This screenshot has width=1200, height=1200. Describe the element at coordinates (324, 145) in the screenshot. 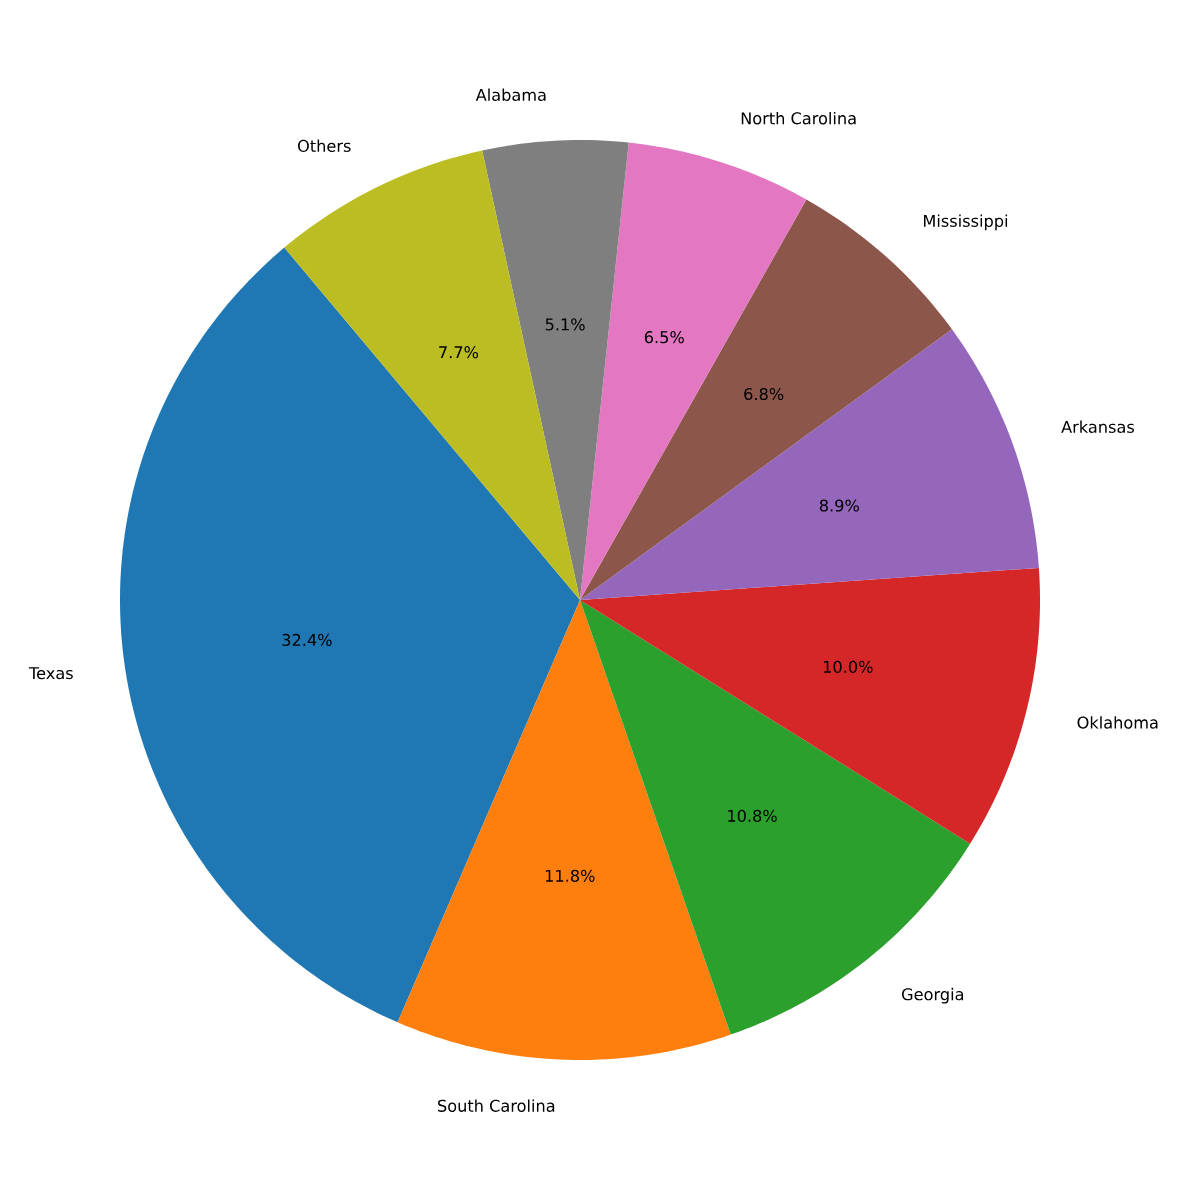

I see `slice-label: Others` at that location.